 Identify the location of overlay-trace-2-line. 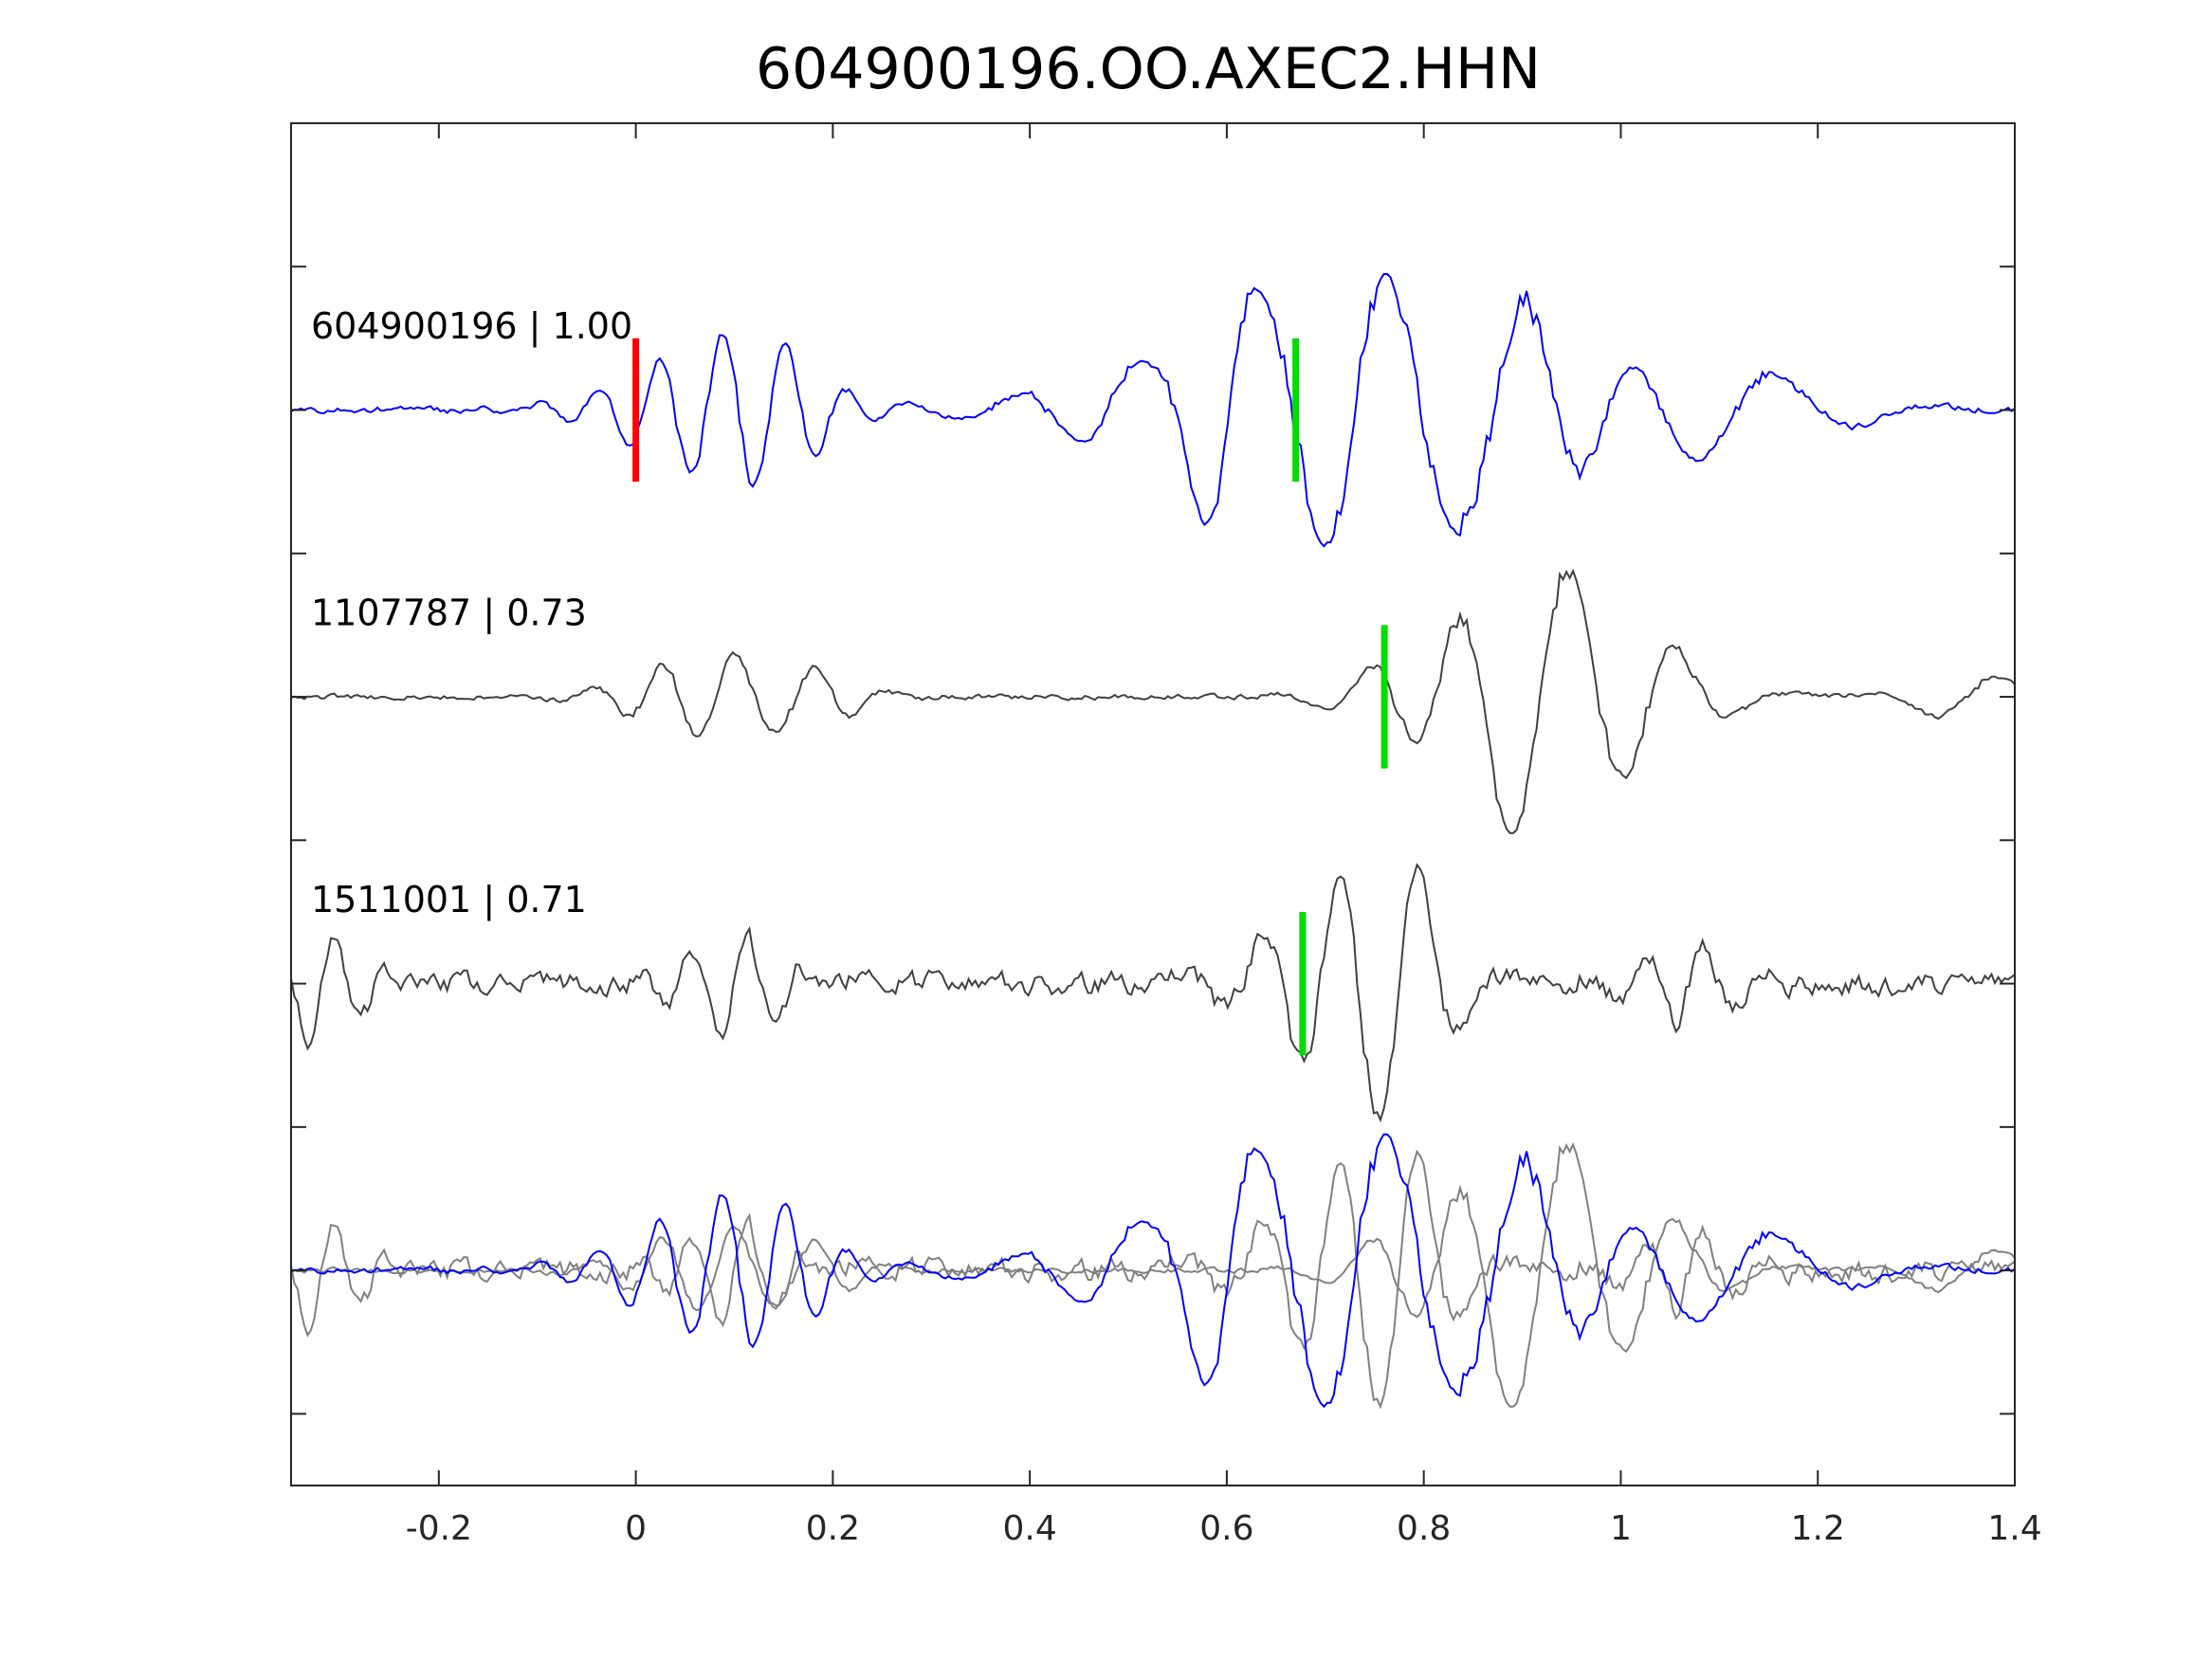
(1153, 1274).